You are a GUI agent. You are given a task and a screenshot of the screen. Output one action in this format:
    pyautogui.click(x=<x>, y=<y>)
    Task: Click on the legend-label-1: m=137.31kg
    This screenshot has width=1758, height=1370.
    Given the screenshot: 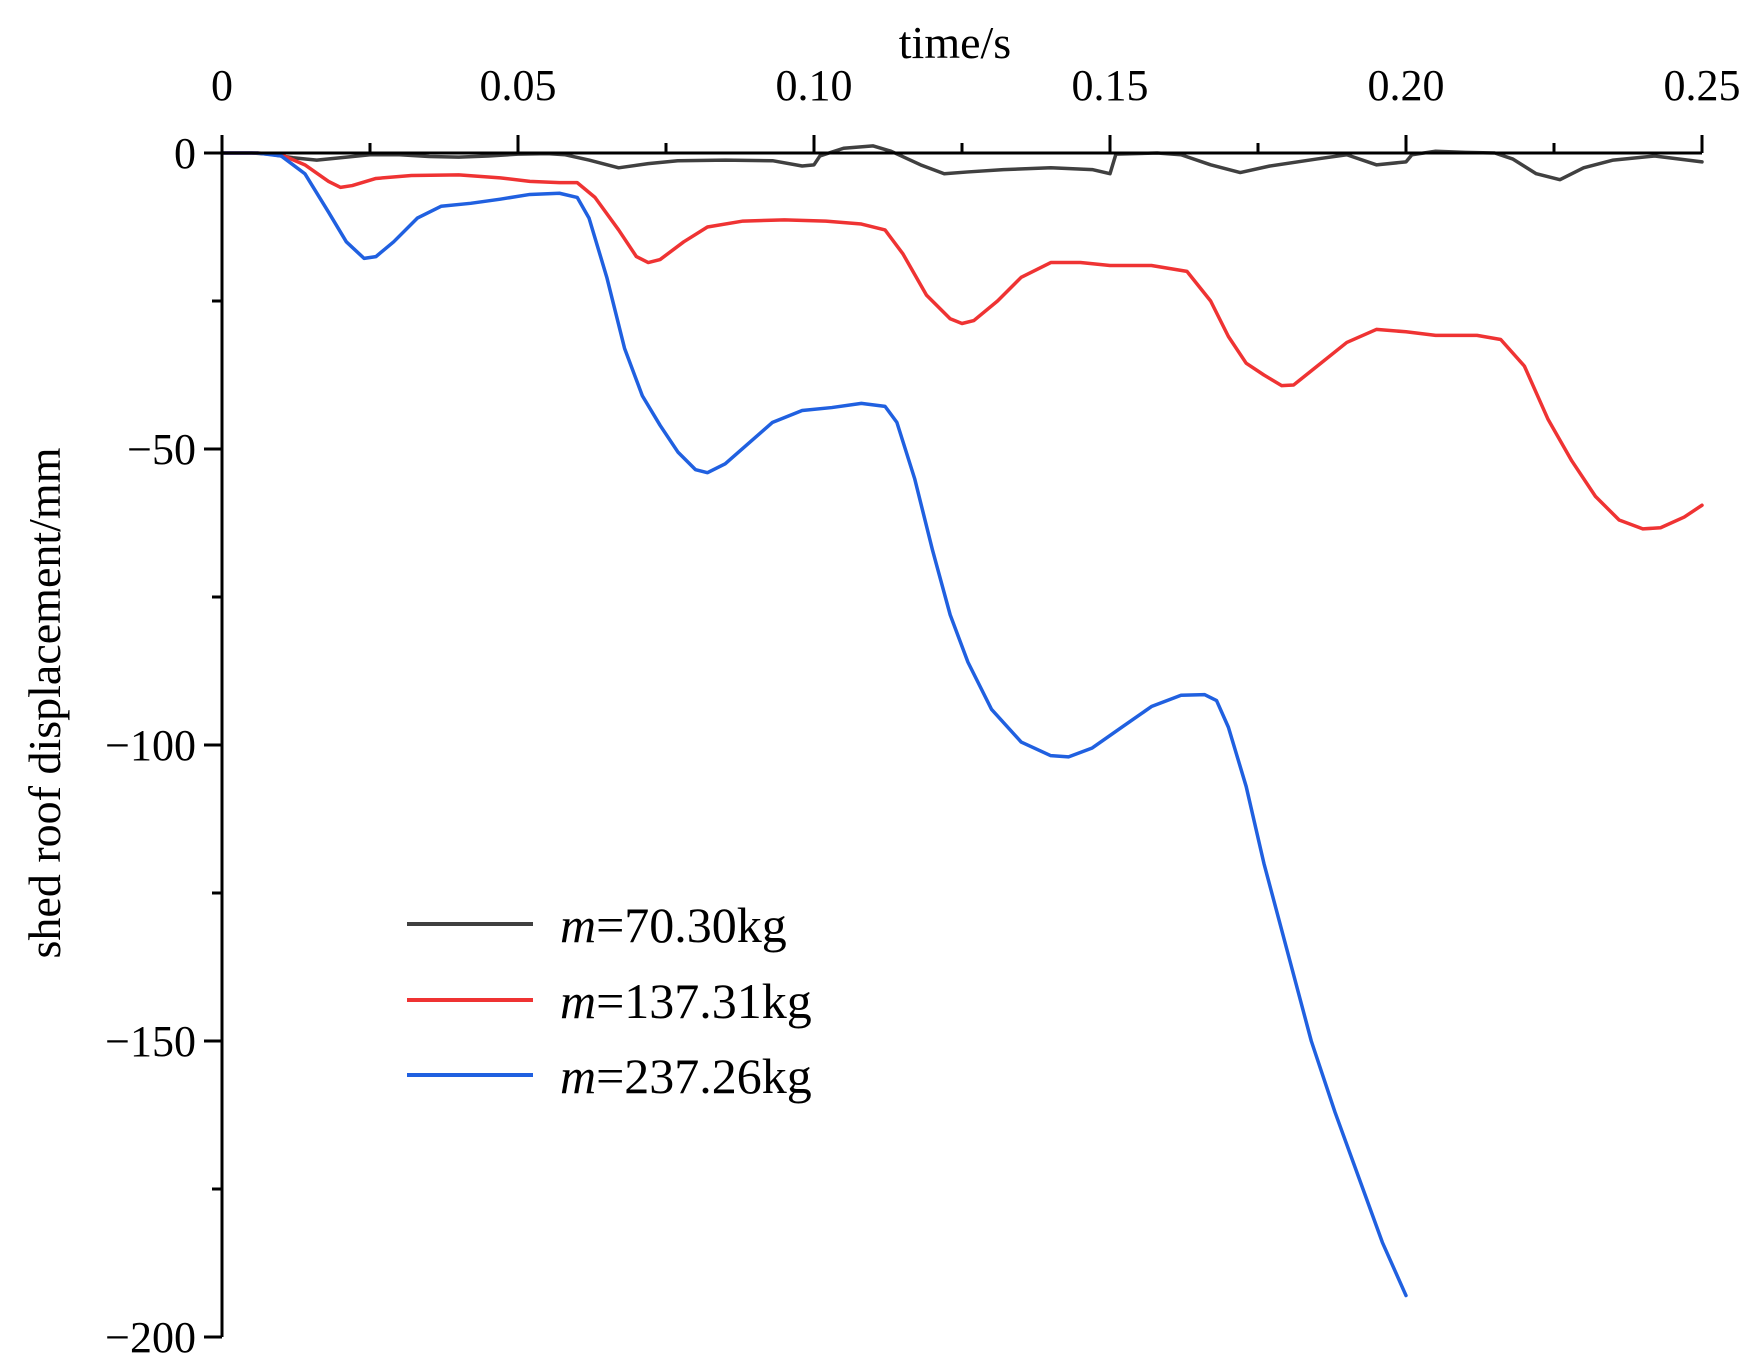 What is the action you would take?
    pyautogui.click(x=686, y=1001)
    